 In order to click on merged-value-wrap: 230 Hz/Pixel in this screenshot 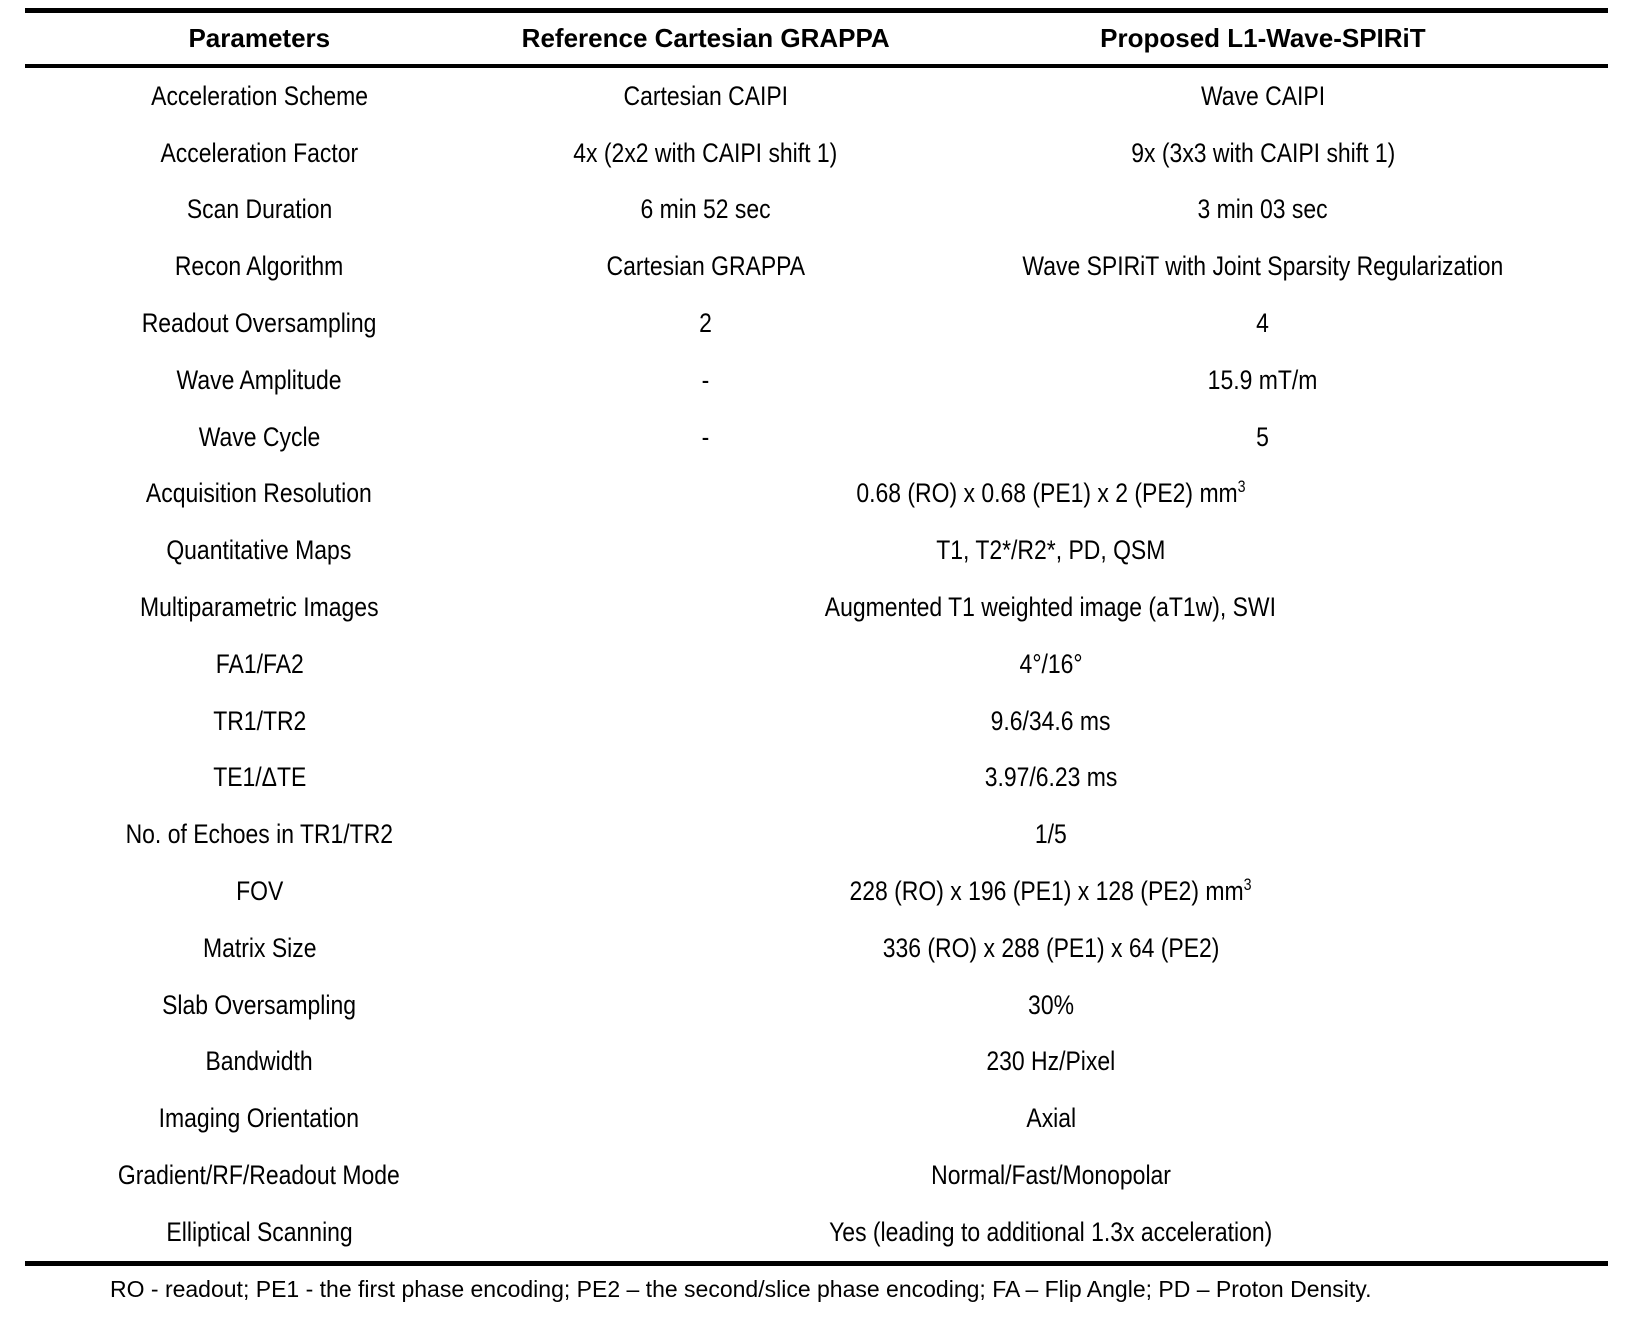, I will do `click(1050, 1061)`.